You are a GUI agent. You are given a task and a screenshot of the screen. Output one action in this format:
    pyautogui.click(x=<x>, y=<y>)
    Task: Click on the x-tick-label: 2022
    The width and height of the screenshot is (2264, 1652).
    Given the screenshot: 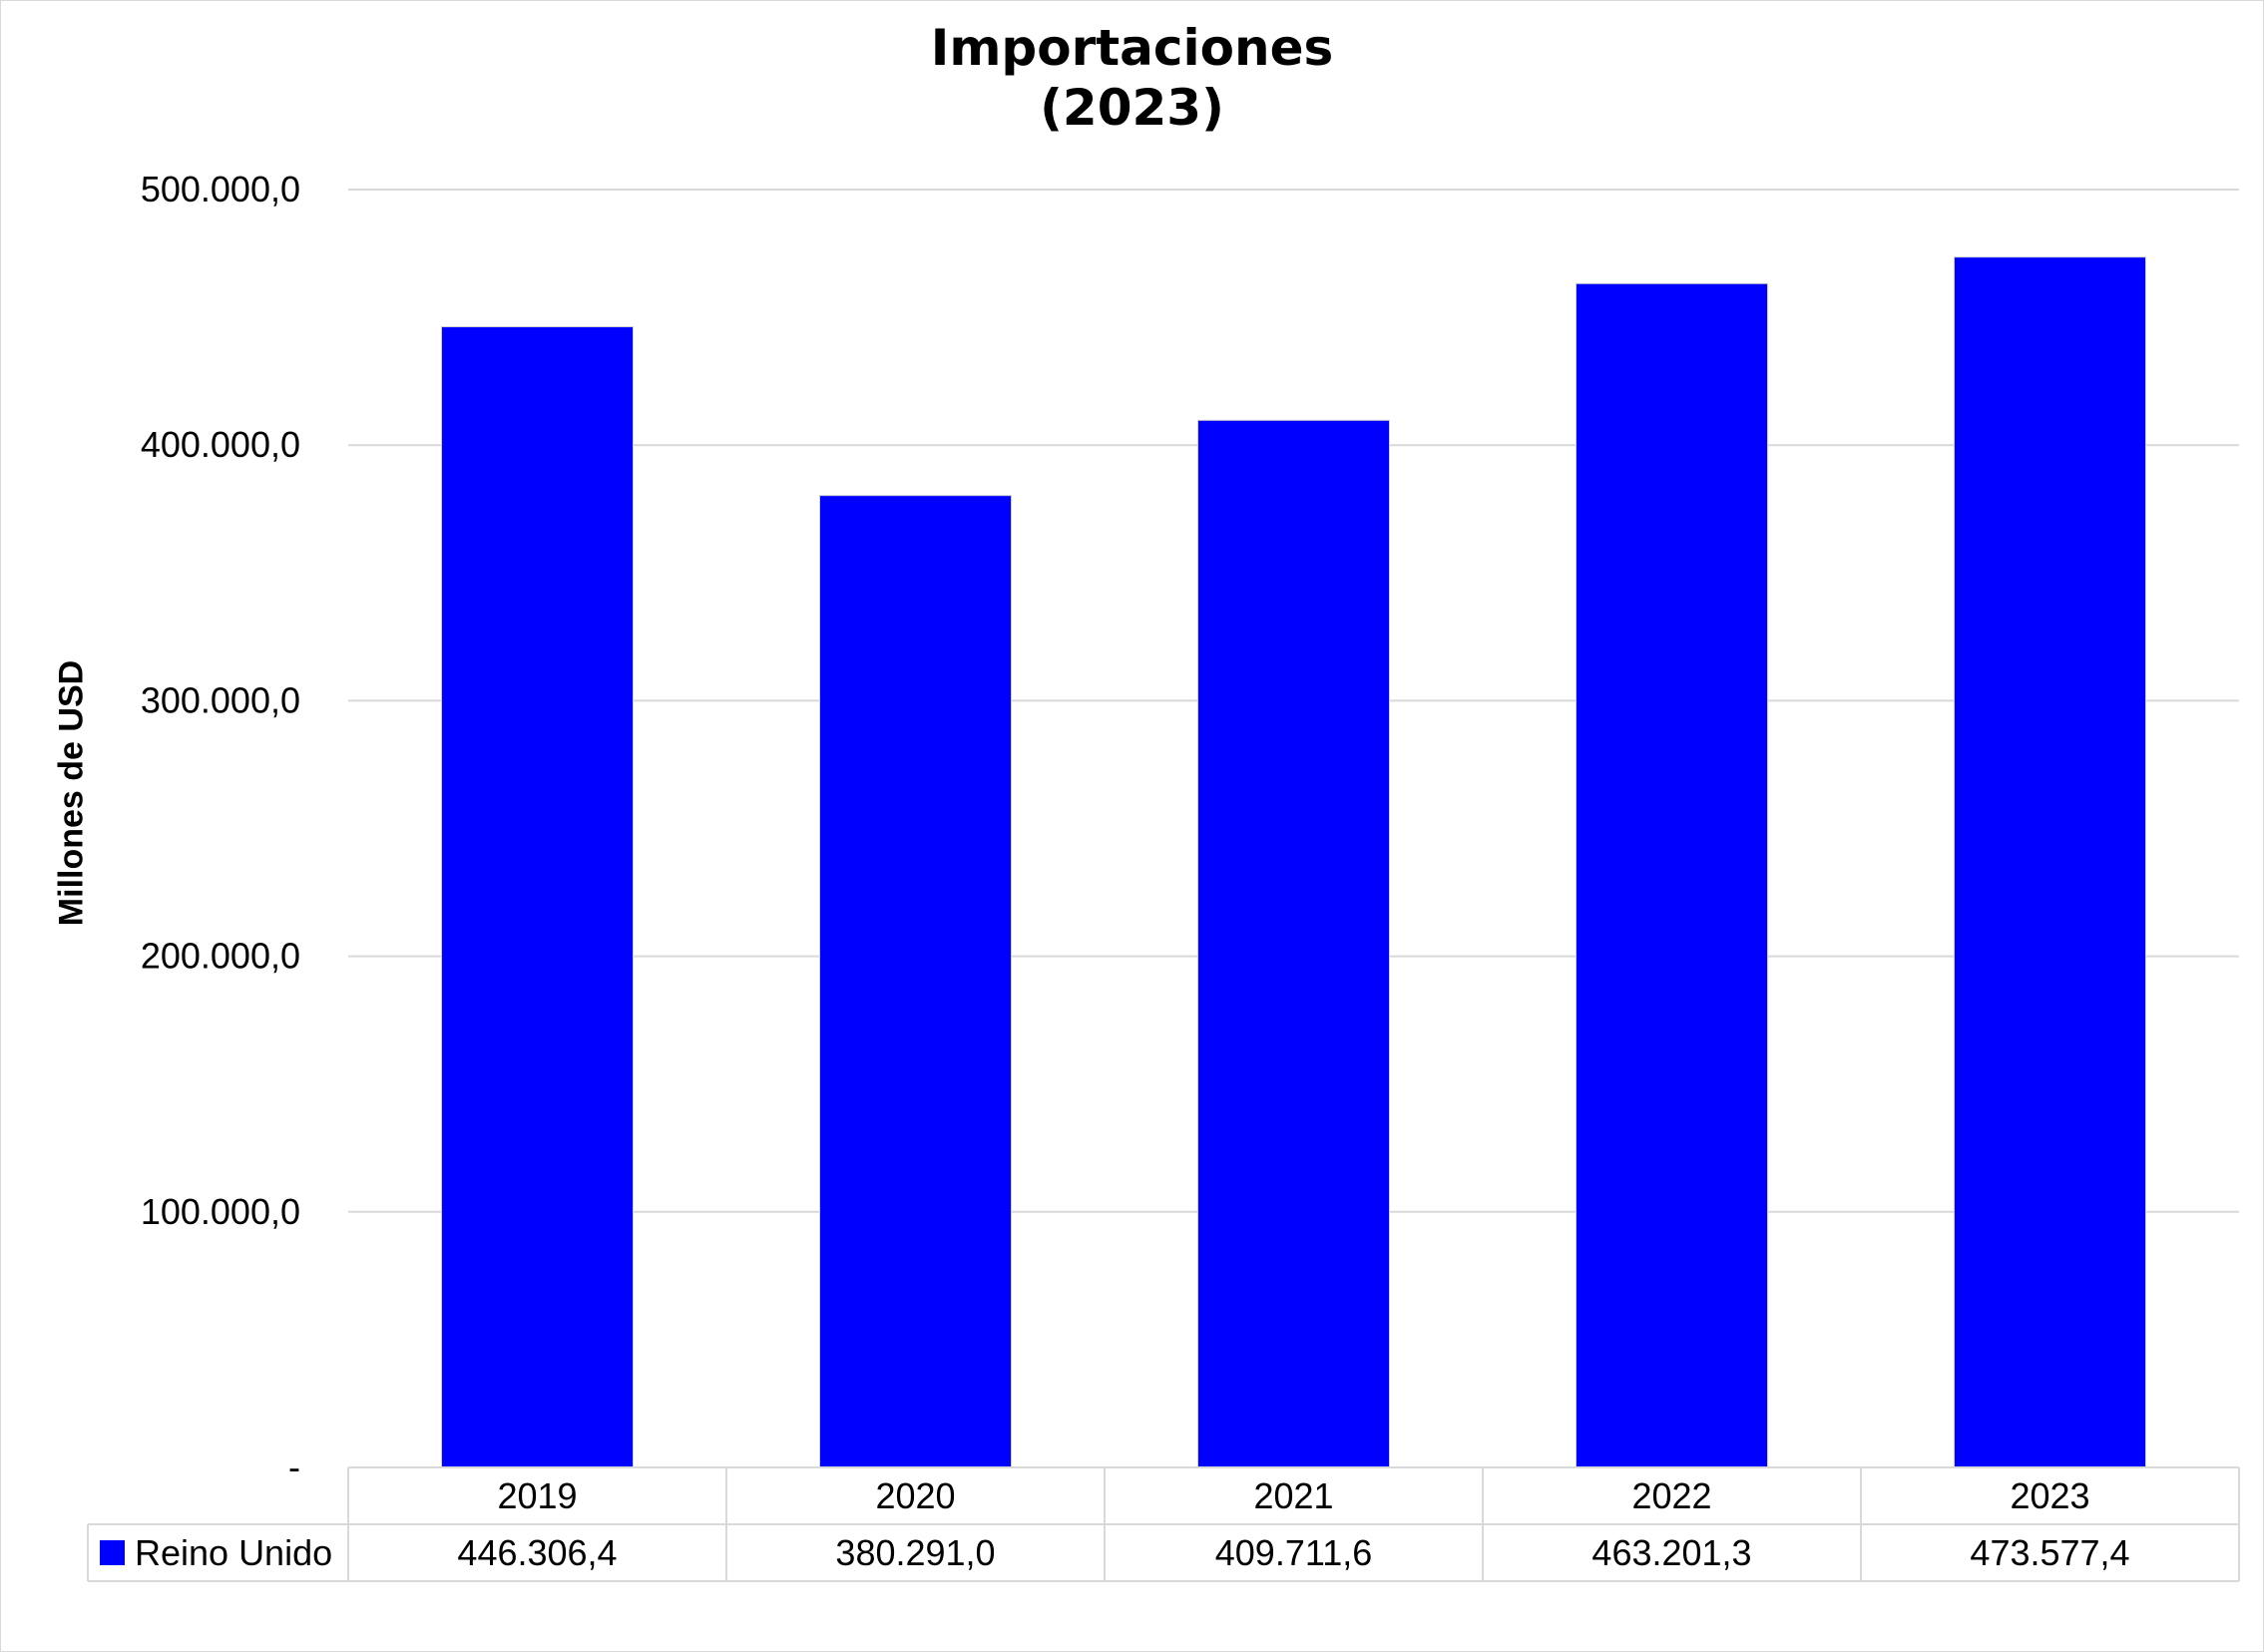 What is the action you would take?
    pyautogui.click(x=1671, y=1496)
    